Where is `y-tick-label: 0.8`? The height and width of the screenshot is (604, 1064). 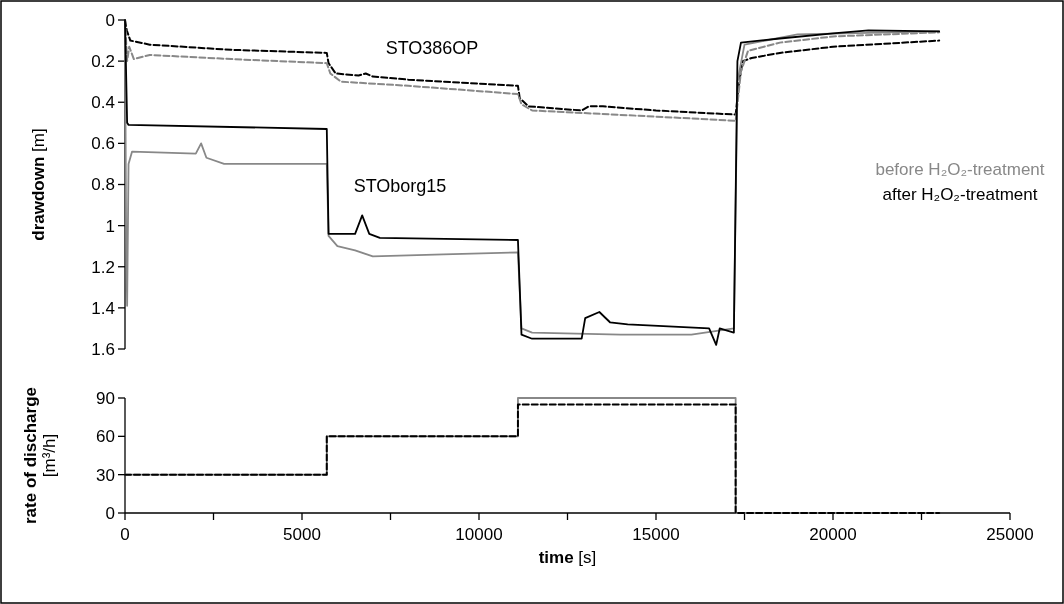
y-tick-label: 0.8 is located at coordinates (103, 185).